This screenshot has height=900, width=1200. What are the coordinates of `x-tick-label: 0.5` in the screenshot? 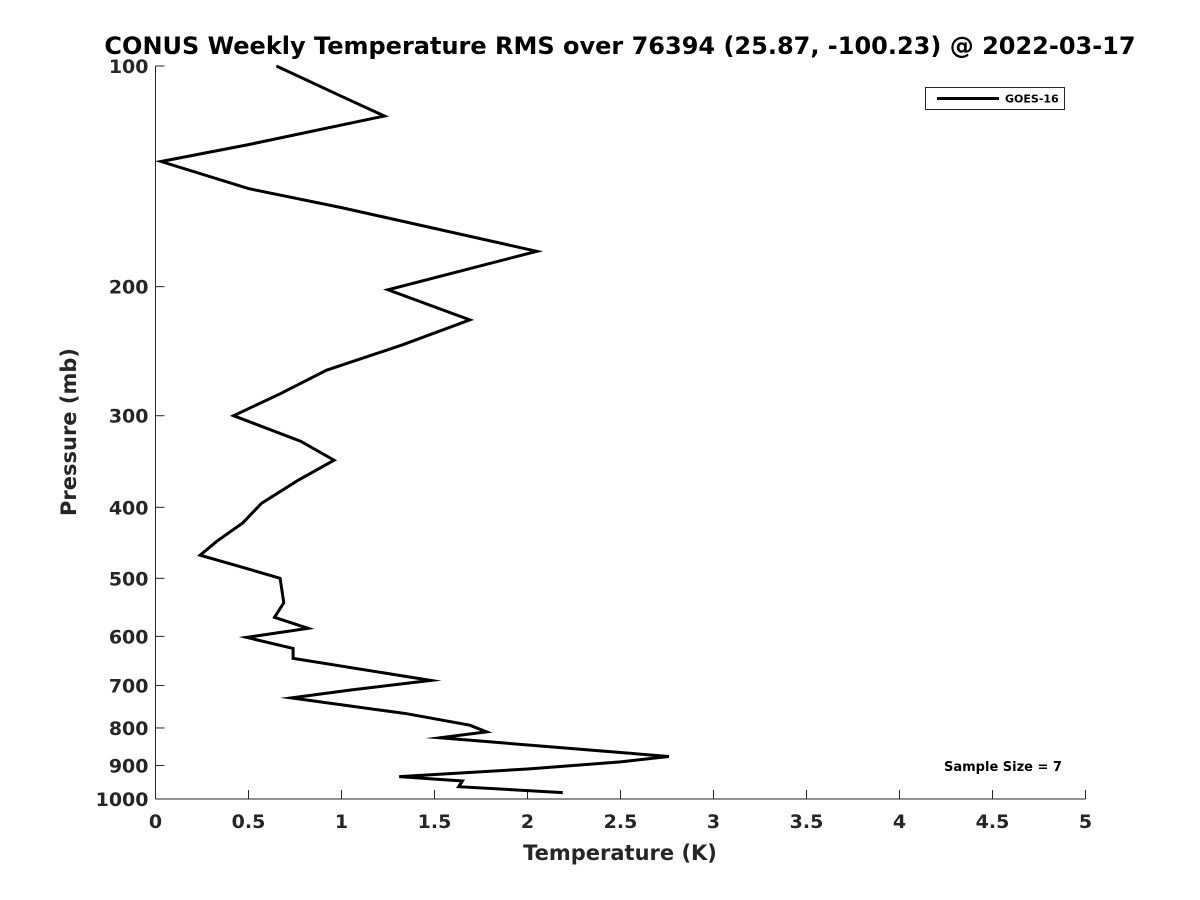 It's located at (249, 822).